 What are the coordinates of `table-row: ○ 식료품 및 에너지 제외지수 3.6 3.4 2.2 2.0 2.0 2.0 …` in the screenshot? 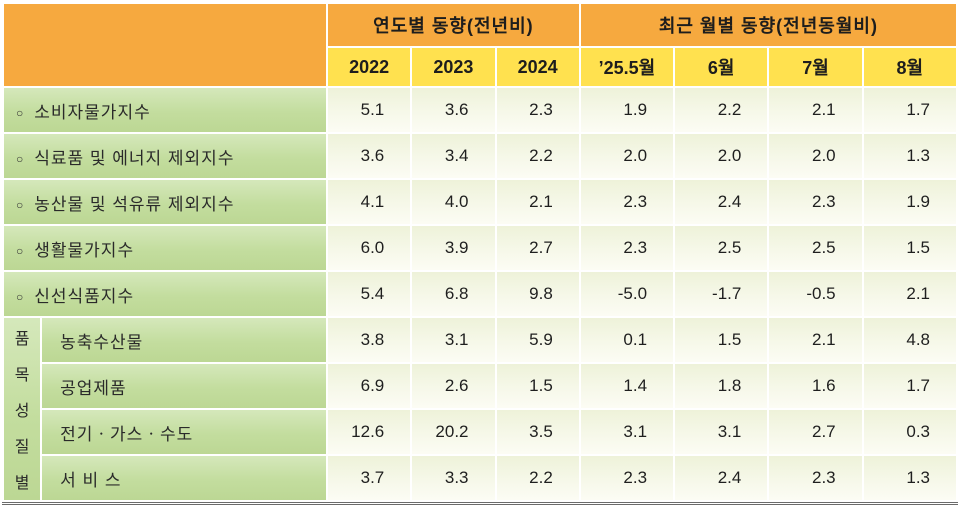 It's located at (480, 156).